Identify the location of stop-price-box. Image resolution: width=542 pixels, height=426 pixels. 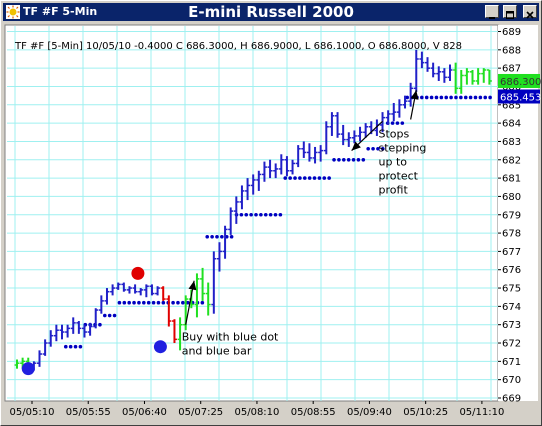
(519, 96).